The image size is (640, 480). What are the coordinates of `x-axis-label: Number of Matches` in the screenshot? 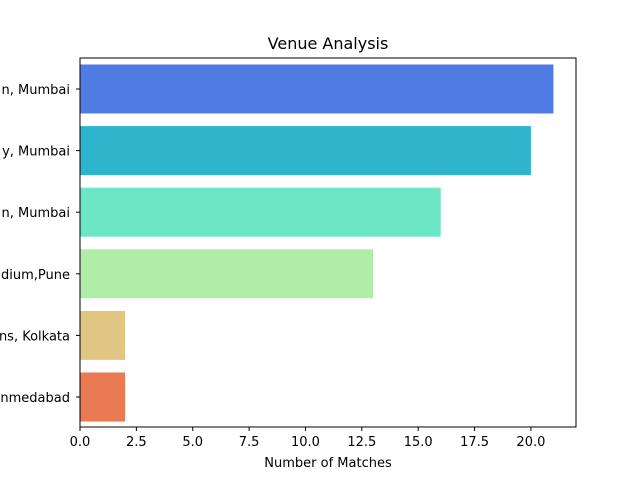 It's located at (328, 463).